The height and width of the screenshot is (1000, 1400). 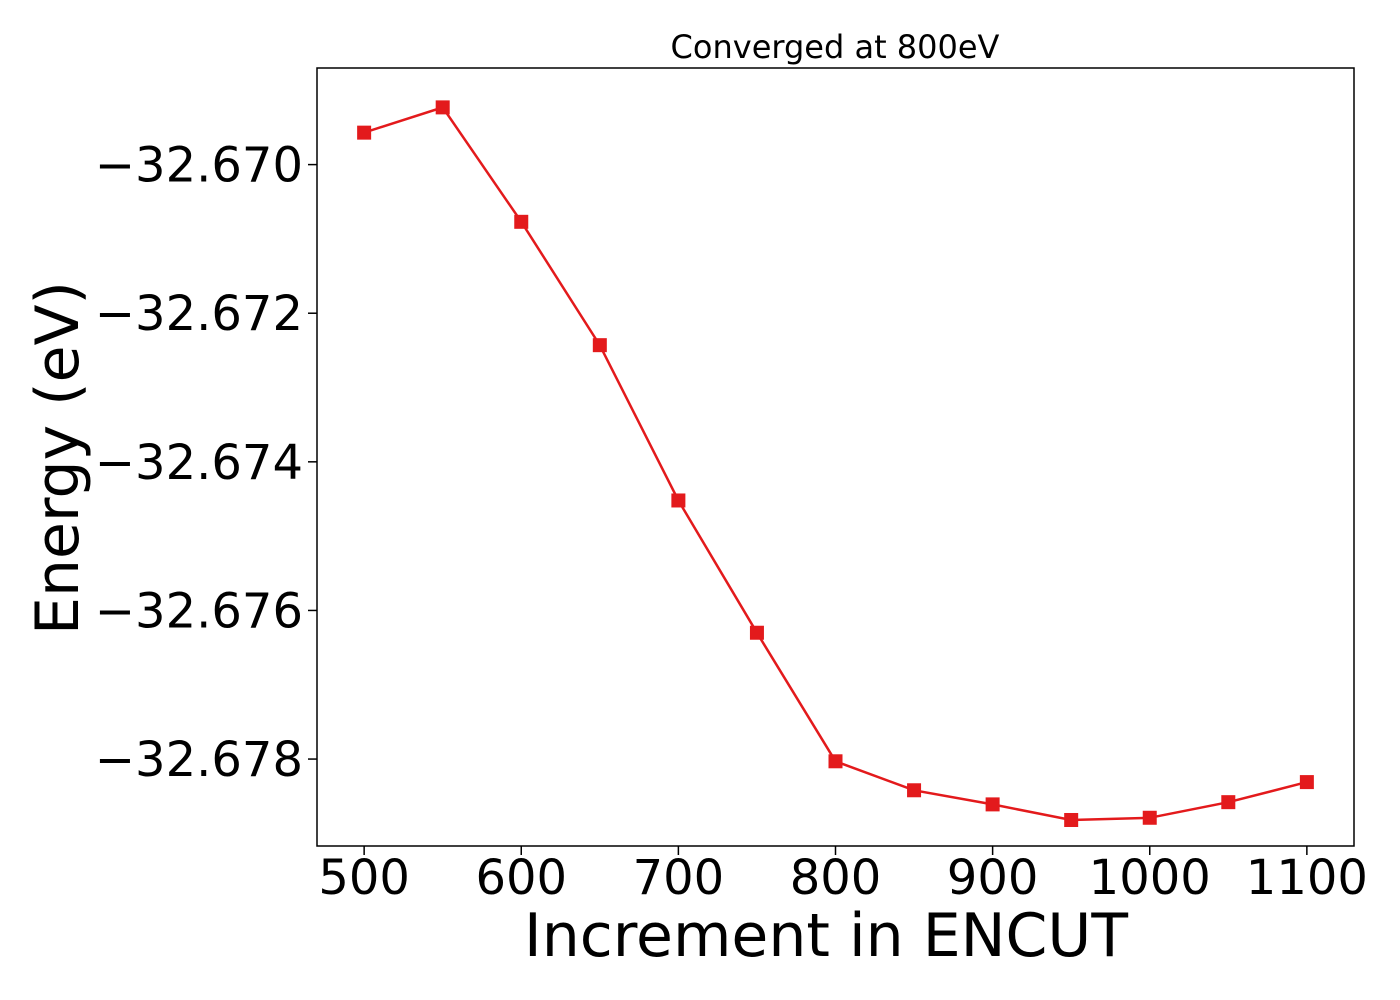 I want to click on y-axis-label: Energy (eV), so click(x=58, y=458).